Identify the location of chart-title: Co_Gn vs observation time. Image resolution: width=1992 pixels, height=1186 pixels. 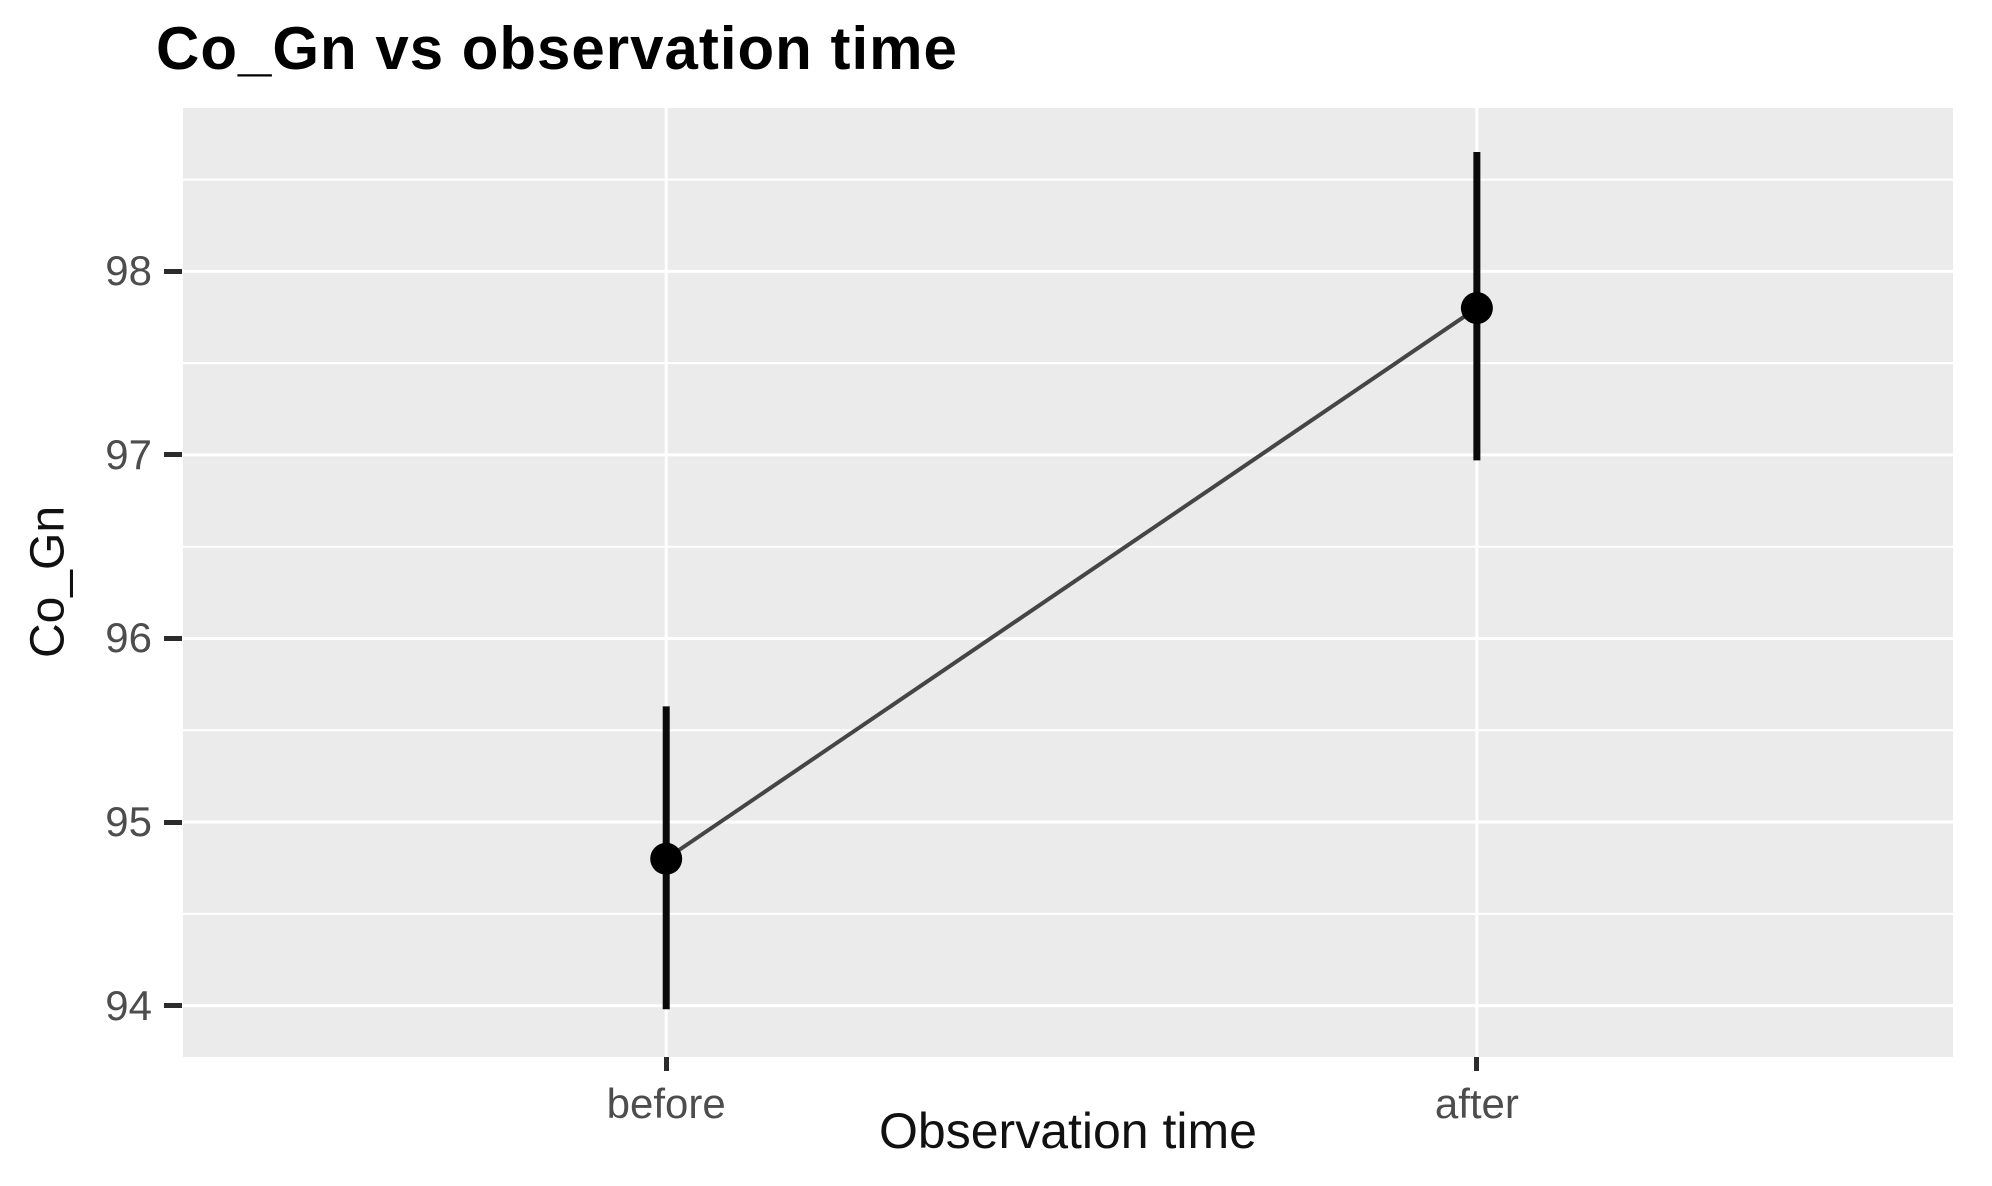
(557, 48).